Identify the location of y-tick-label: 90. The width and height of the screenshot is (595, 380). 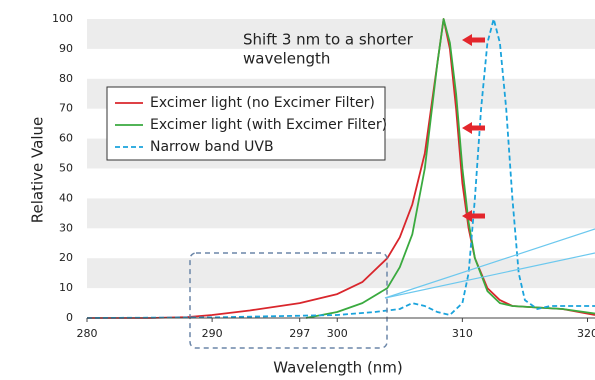
(66, 48).